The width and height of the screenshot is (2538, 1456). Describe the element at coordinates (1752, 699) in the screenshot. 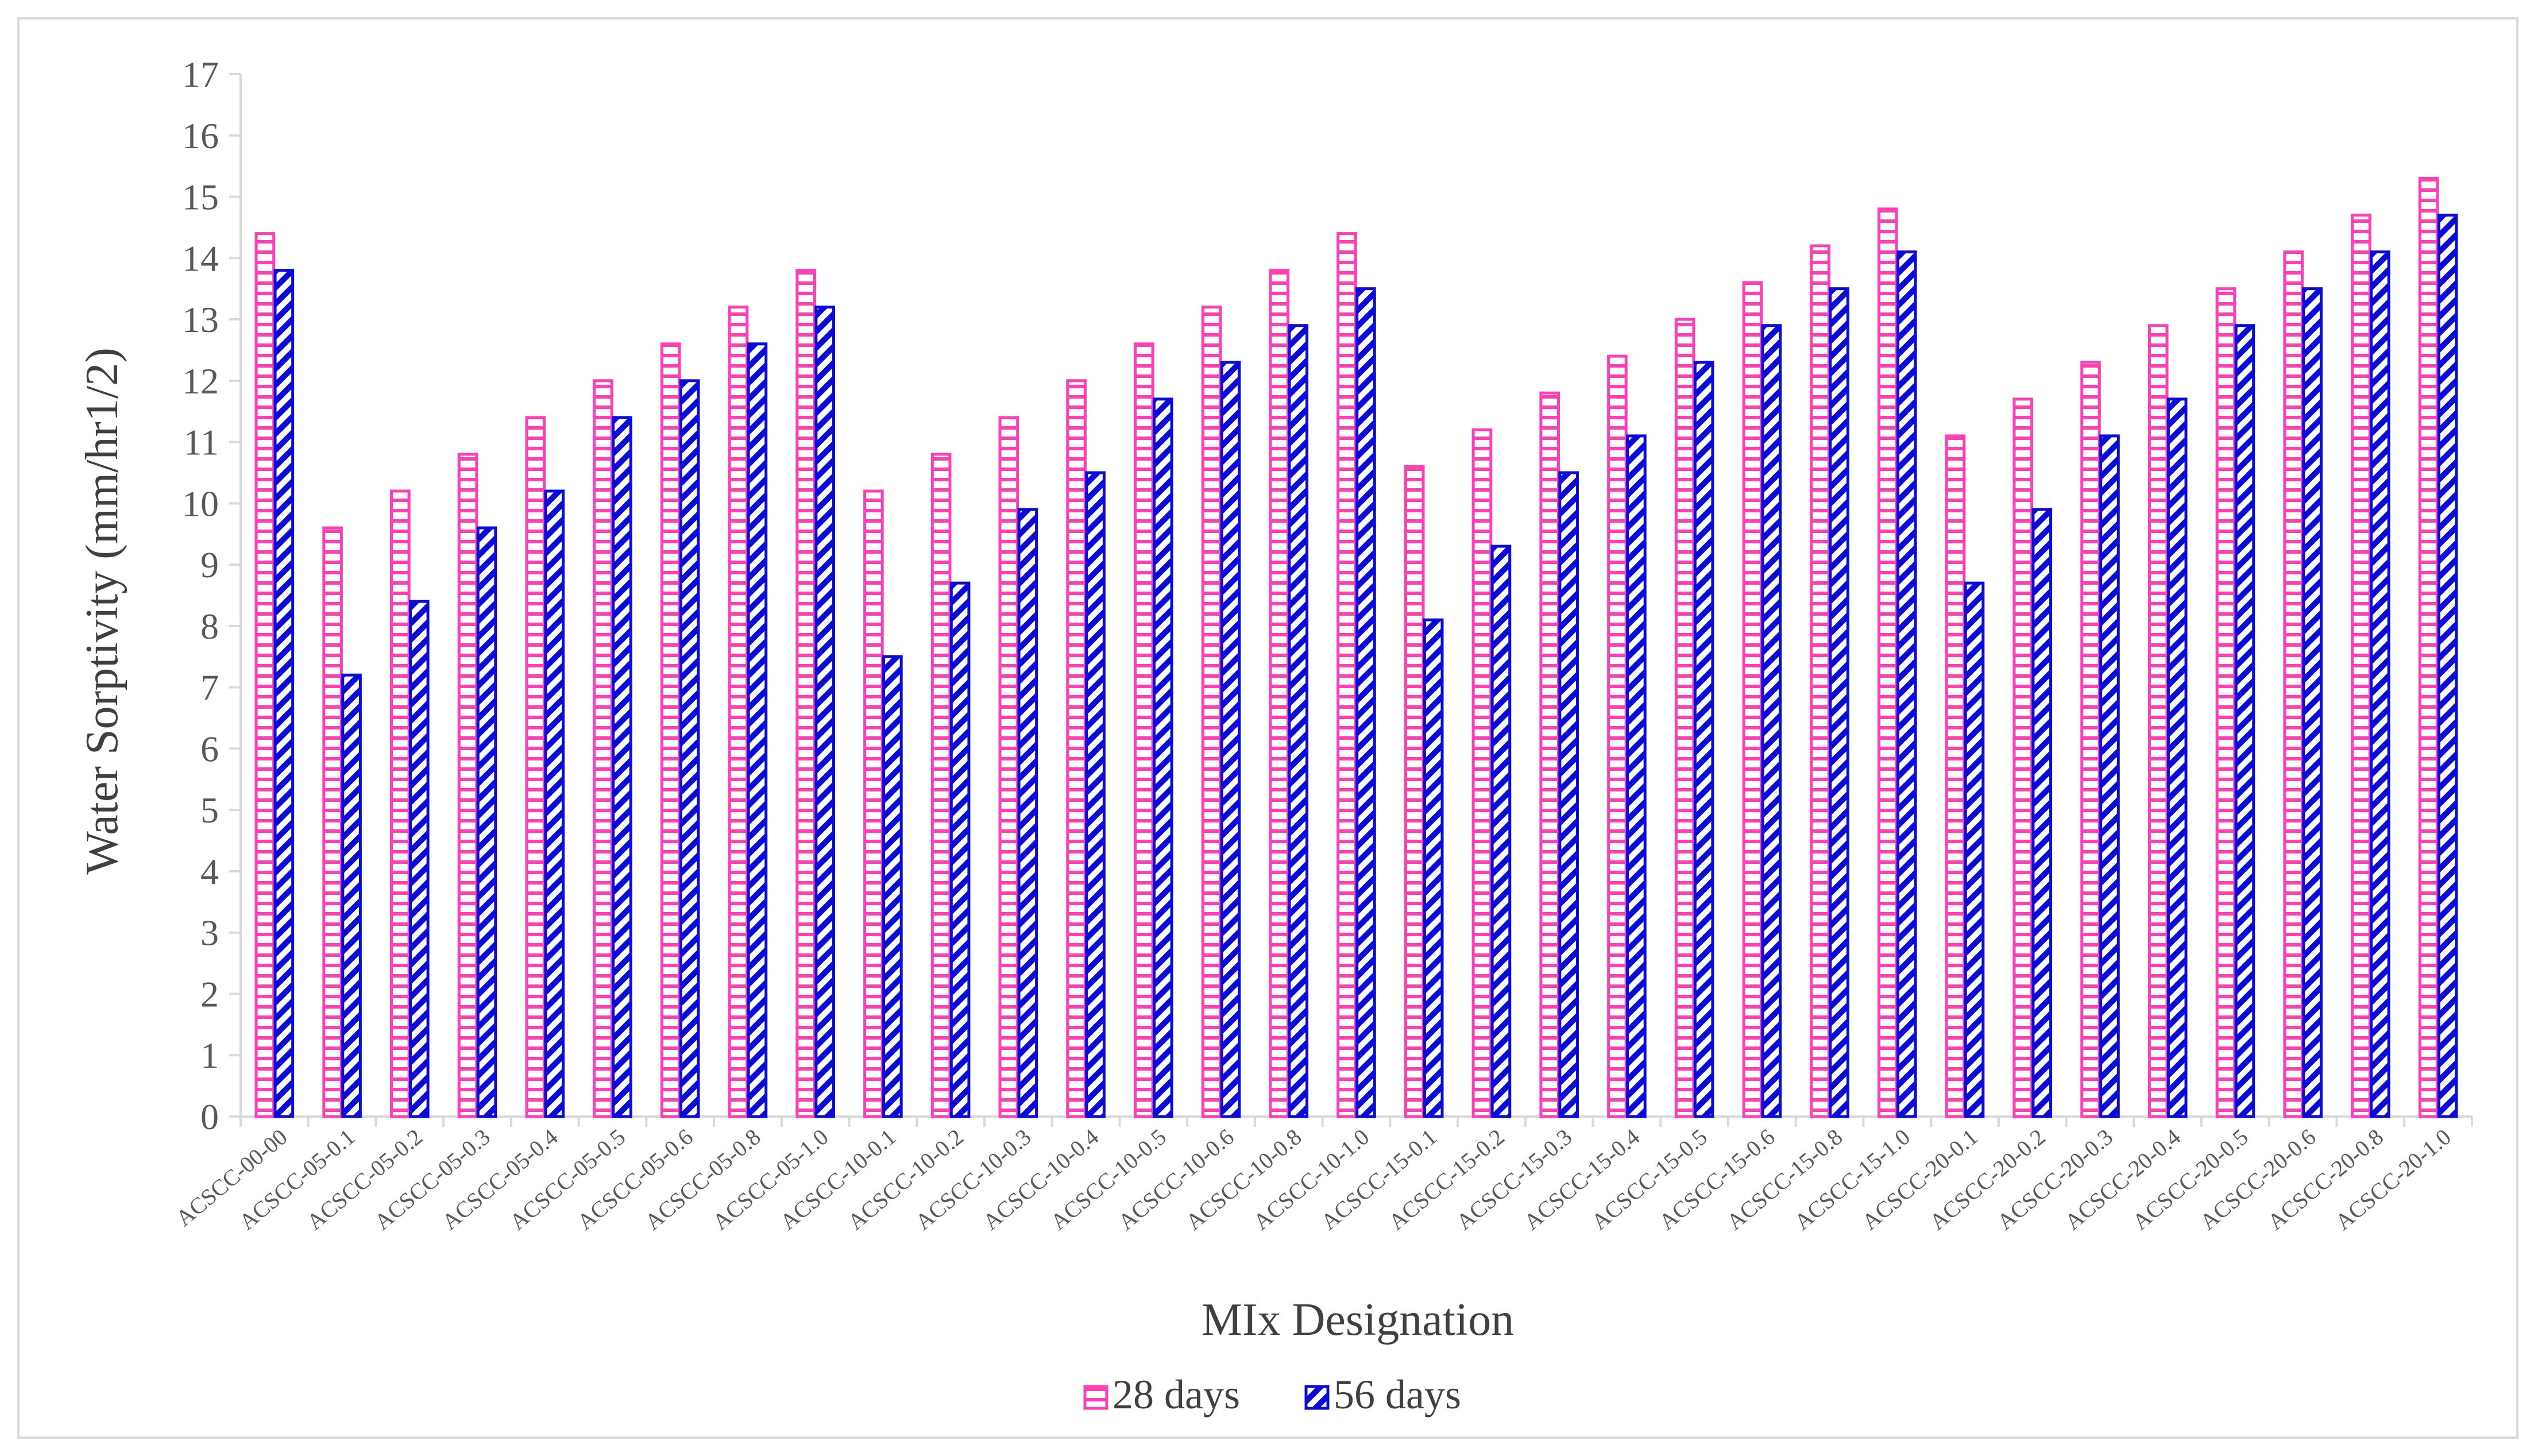

I see `bar-28-days-ACSCC-15-0.6` at that location.